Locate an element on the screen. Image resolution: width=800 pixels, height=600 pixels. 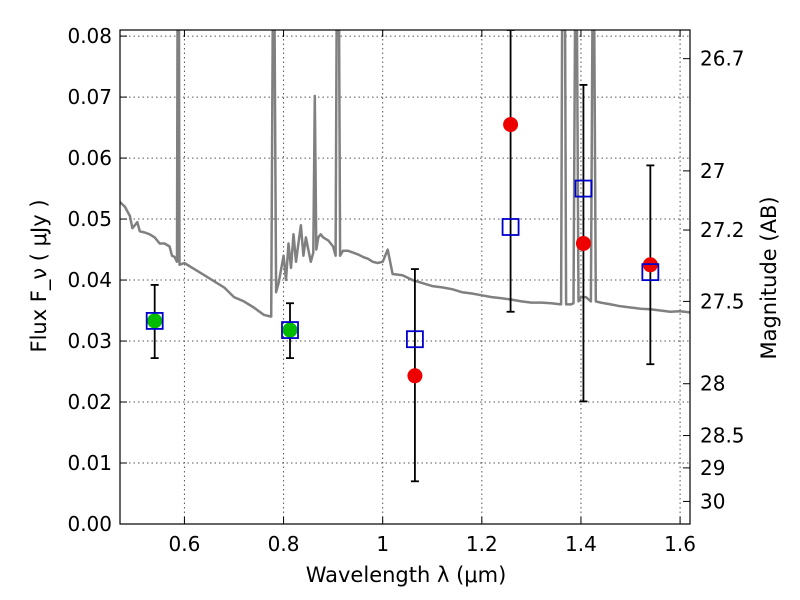
y-axis-title: Flux F_ν ( μJy ) is located at coordinates (39, 275).